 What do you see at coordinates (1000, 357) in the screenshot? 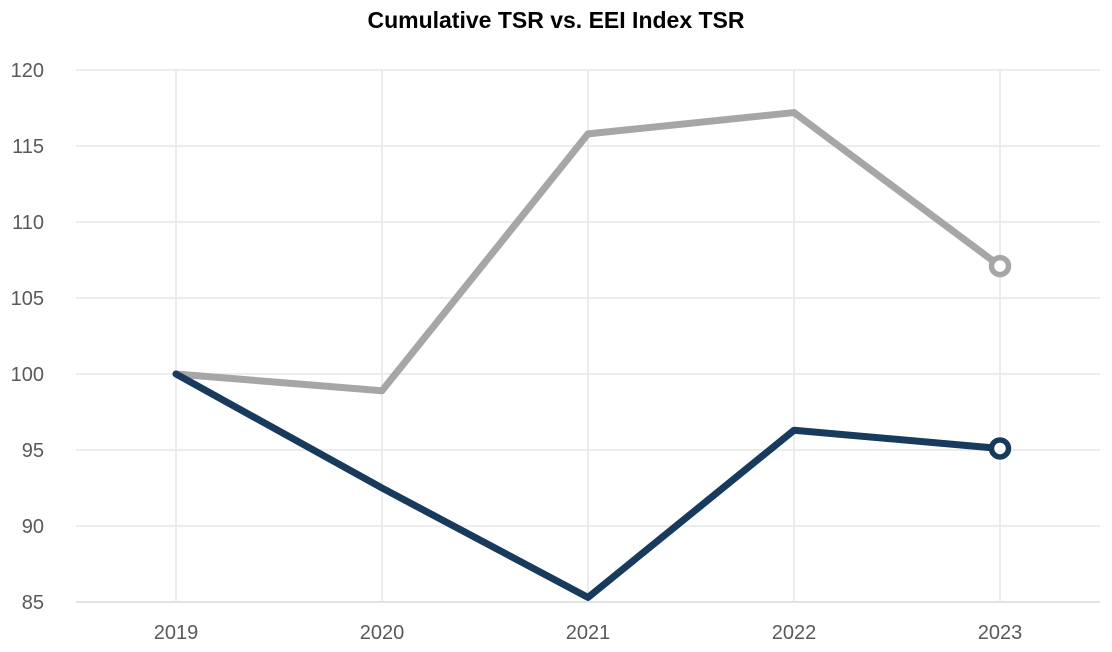
I see `end-markers` at bounding box center [1000, 357].